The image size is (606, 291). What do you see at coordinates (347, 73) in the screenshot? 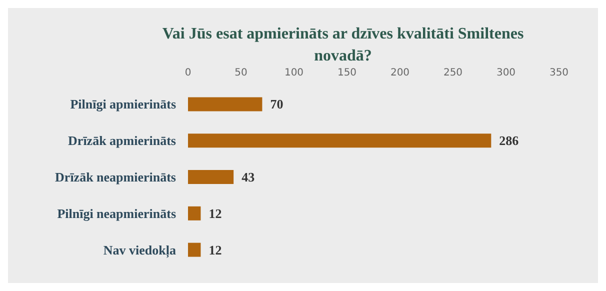
I see `x-tick-label: 150` at bounding box center [347, 73].